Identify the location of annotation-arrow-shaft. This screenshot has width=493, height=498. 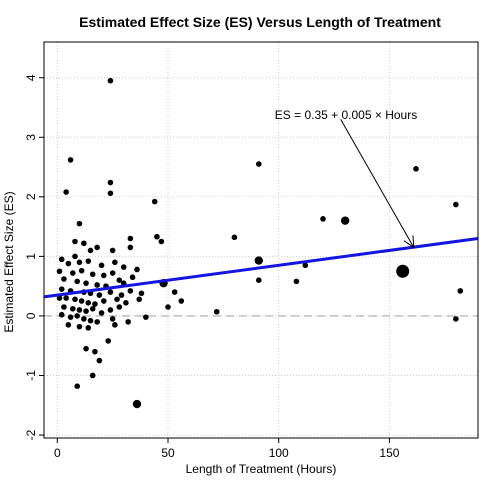
(377, 183).